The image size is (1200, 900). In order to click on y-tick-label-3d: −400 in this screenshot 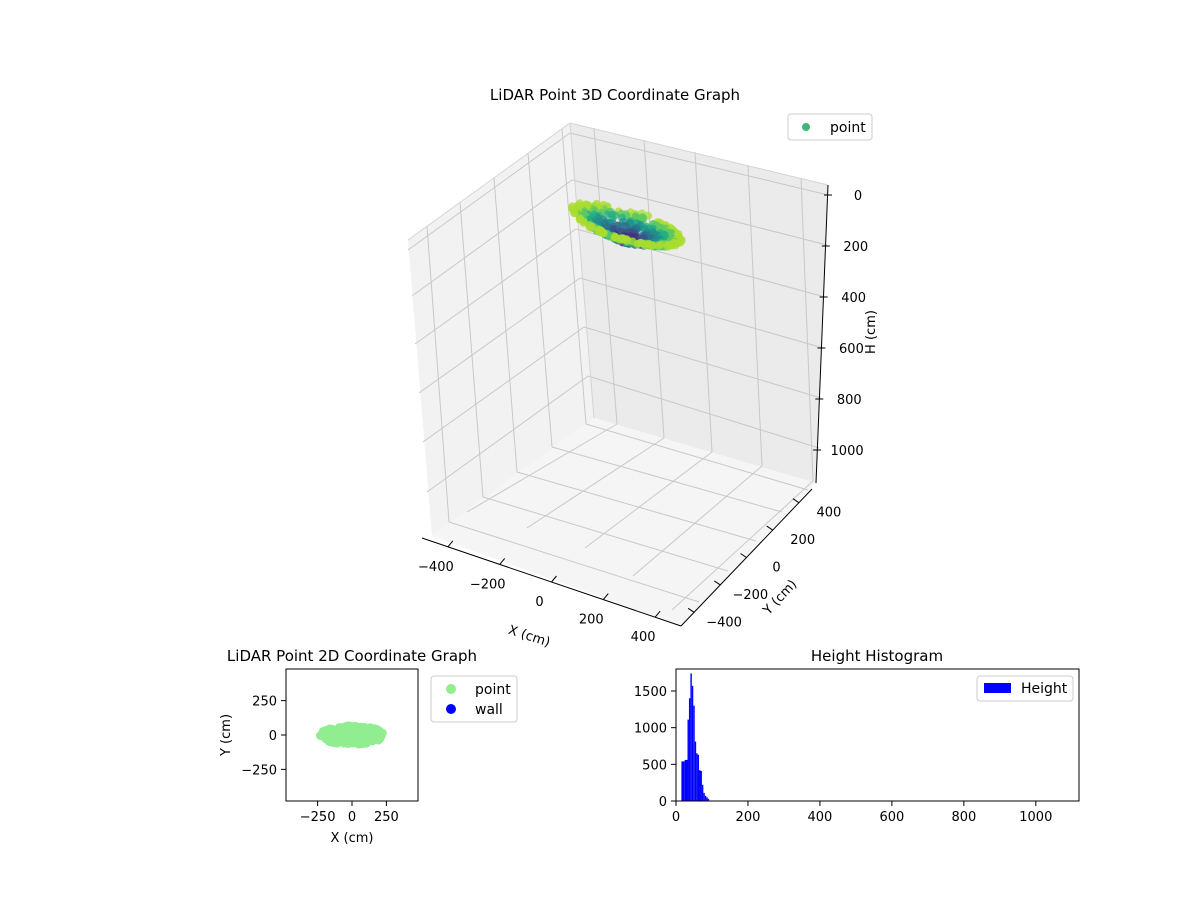, I will do `click(724, 622)`.